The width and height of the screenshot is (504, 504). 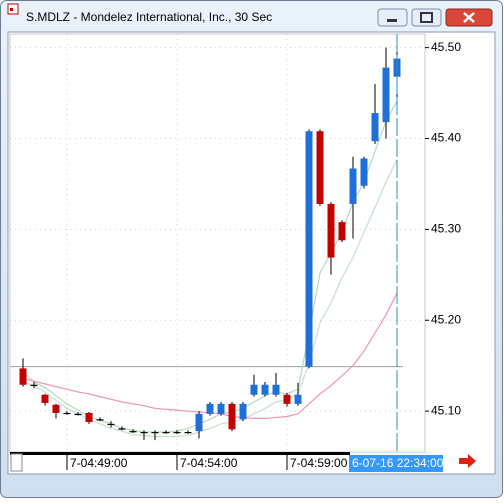 What do you see at coordinates (16, 462) in the screenshot?
I see `scroll-box` at bounding box center [16, 462].